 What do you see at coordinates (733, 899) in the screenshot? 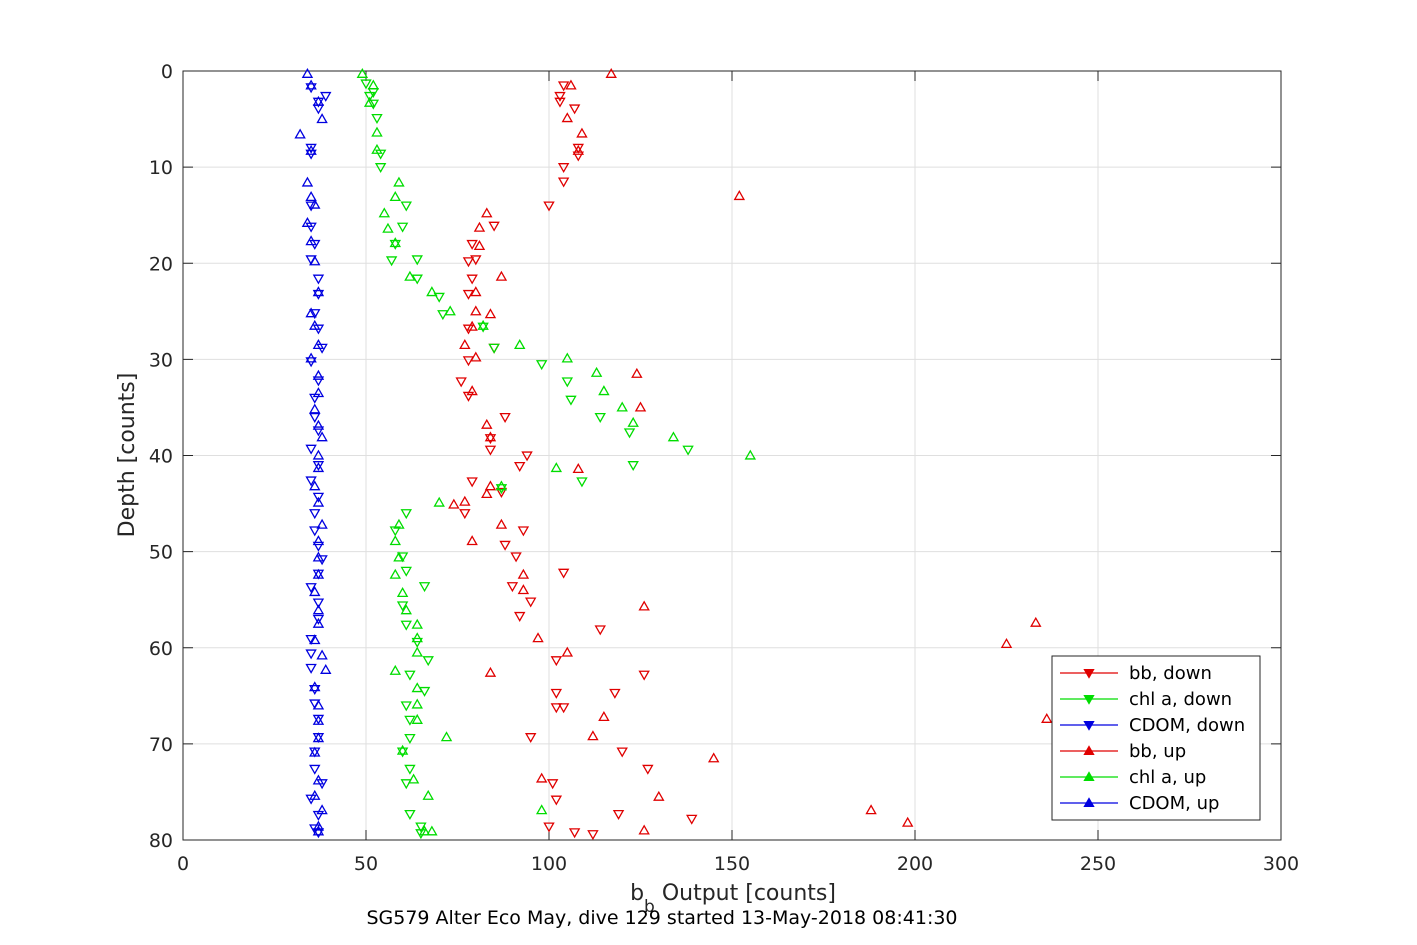
I see `x-axis-label: bb Output [counts]` at bounding box center [733, 899].